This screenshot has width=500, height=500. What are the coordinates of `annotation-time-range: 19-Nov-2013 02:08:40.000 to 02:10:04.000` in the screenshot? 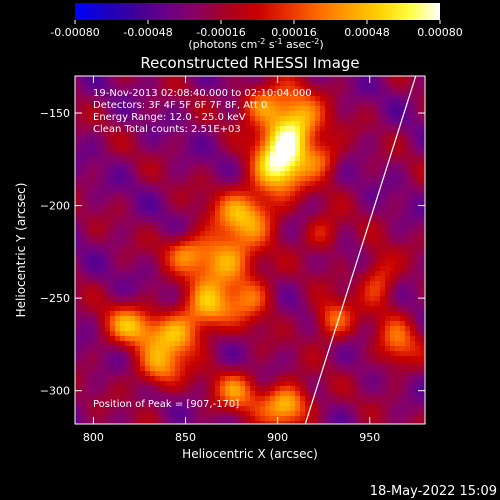 It's located at (202, 93).